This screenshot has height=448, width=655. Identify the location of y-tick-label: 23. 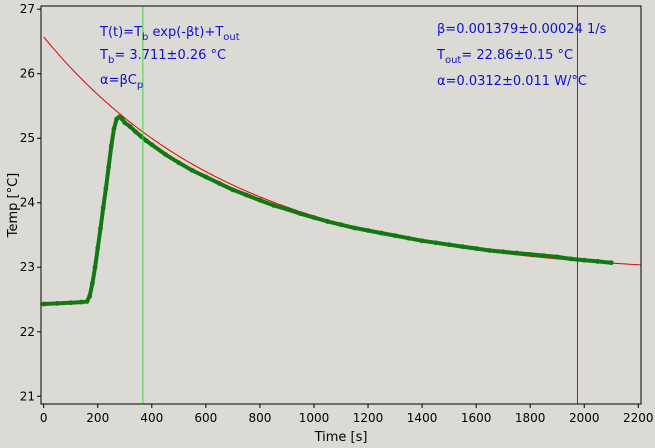
(27, 267).